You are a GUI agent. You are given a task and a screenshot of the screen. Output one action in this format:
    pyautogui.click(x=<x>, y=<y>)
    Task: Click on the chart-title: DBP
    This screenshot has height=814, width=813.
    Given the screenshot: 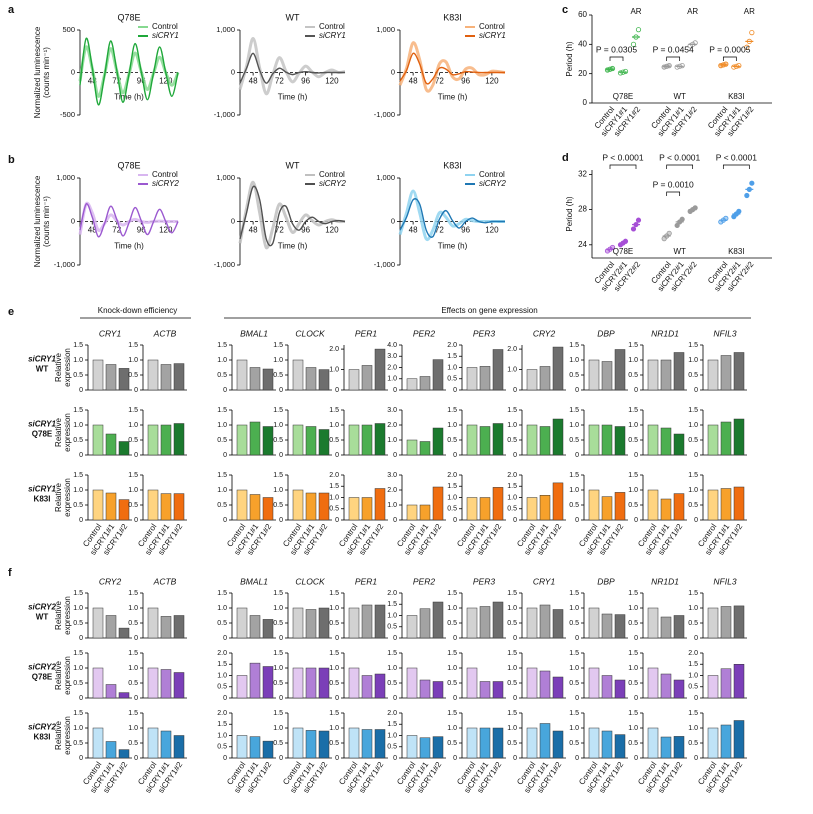 What is the action you would take?
    pyautogui.click(x=606, y=581)
    